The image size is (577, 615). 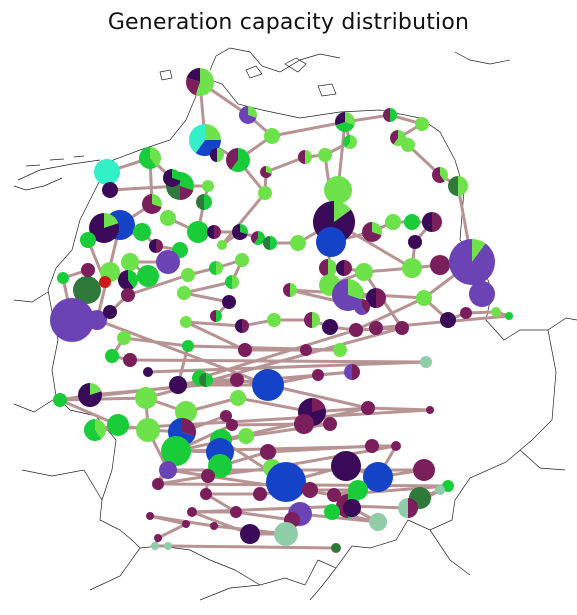 I want to click on pie-slice-offshore, so click(x=107, y=172).